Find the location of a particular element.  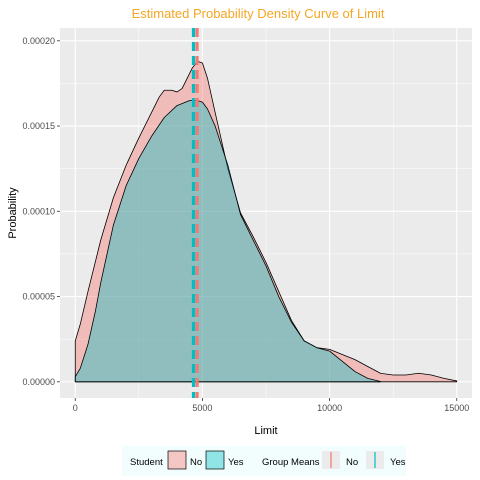

legend-fill-title: Student is located at coordinates (146, 462).